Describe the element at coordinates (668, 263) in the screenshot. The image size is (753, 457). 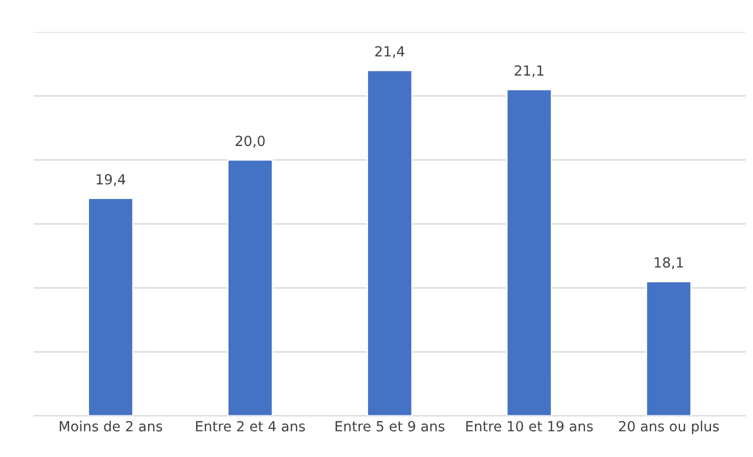
I see `data-label: 18,1` at that location.